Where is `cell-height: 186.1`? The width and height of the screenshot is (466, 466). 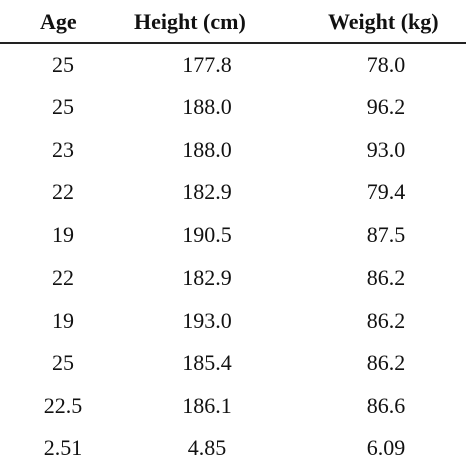 cell-height: 186.1 is located at coordinates (207, 405).